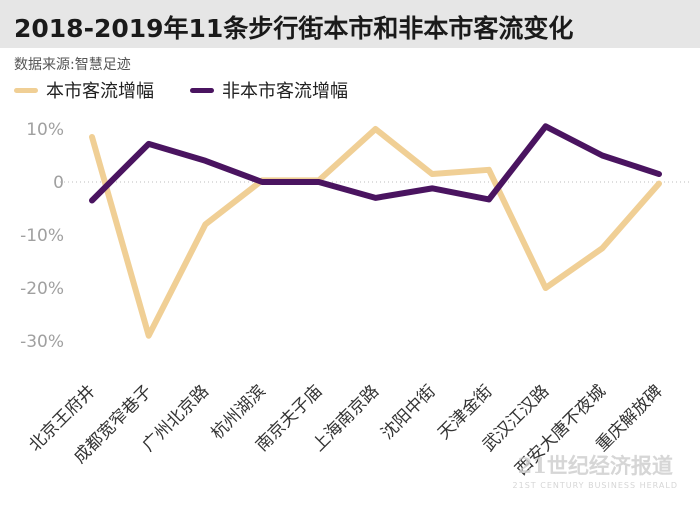  Describe the element at coordinates (595, 485) in the screenshot. I see `watermark-sub: 21ST CENTURY BUSINESS HERALD` at that location.